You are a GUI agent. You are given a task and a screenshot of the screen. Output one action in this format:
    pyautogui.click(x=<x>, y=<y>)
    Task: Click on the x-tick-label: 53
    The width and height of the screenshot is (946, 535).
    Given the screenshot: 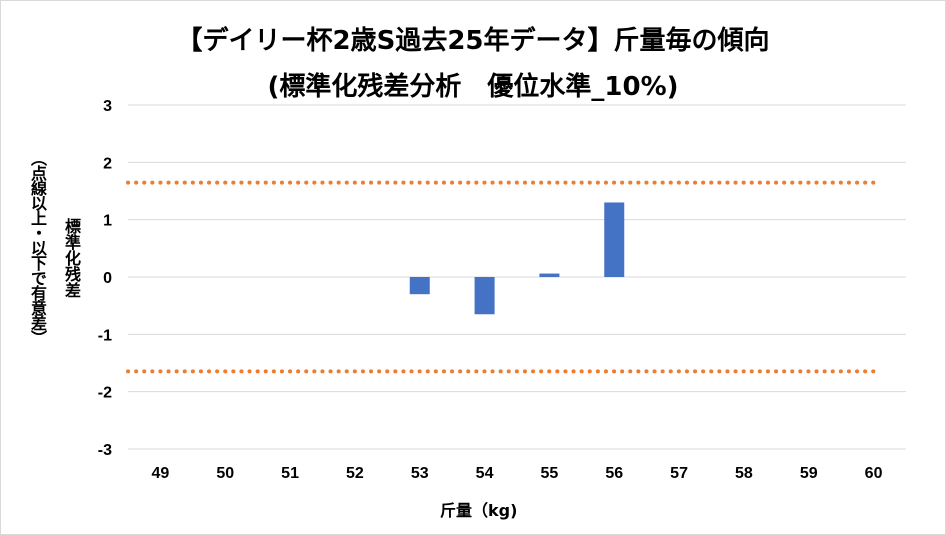 What is the action you would take?
    pyautogui.click(x=420, y=473)
    